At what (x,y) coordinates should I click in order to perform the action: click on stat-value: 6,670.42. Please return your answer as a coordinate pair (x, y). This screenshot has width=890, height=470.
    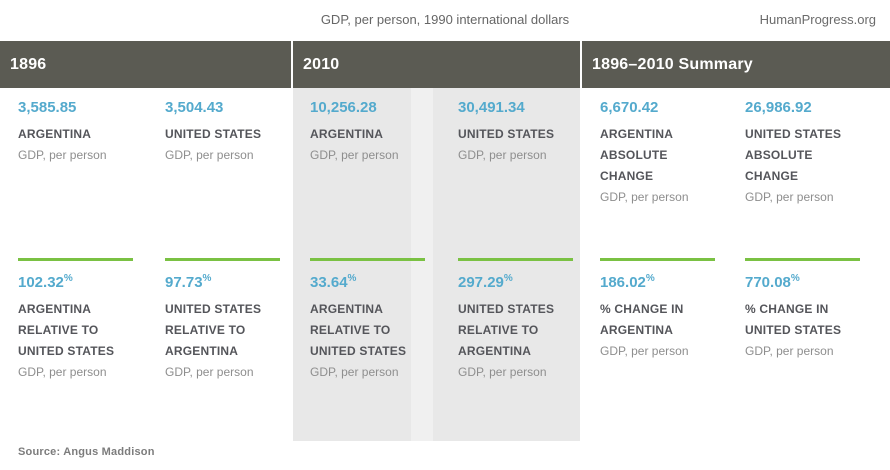
    Looking at the image, I should click on (629, 107).